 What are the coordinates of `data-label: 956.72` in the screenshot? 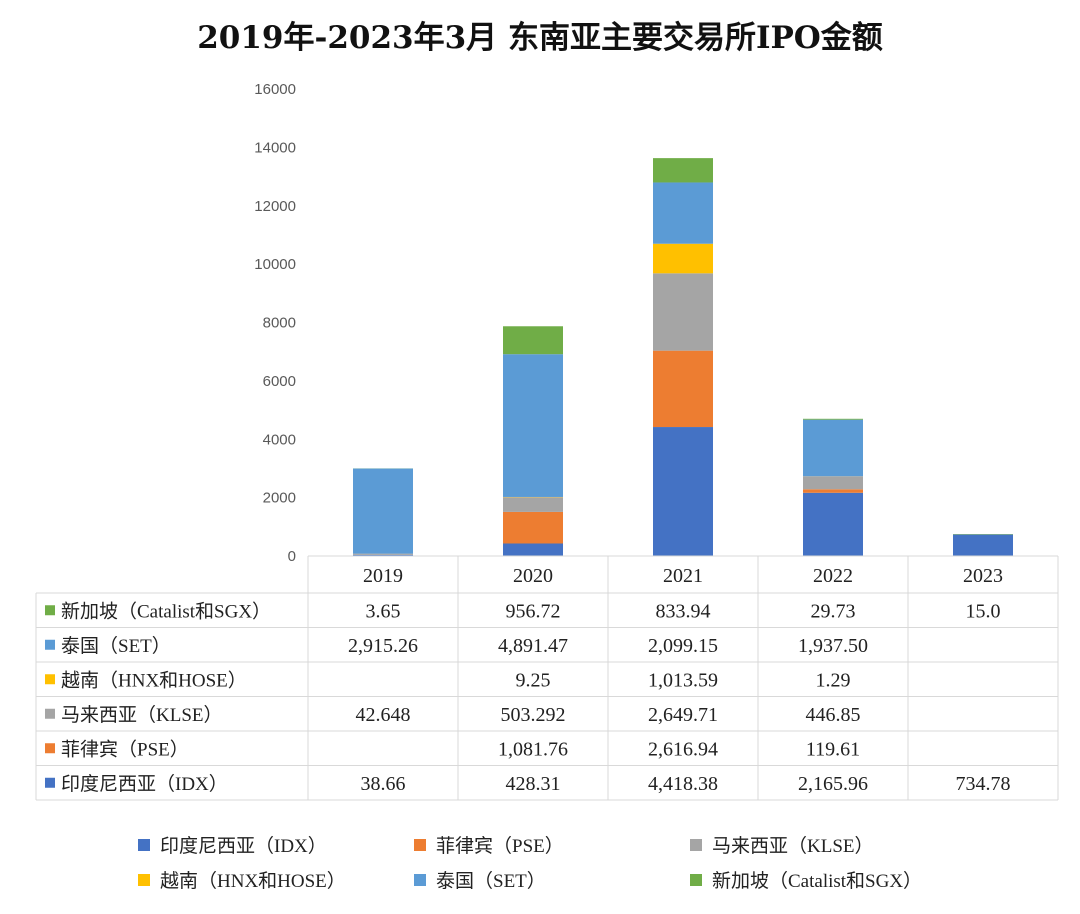 It's located at (533, 611).